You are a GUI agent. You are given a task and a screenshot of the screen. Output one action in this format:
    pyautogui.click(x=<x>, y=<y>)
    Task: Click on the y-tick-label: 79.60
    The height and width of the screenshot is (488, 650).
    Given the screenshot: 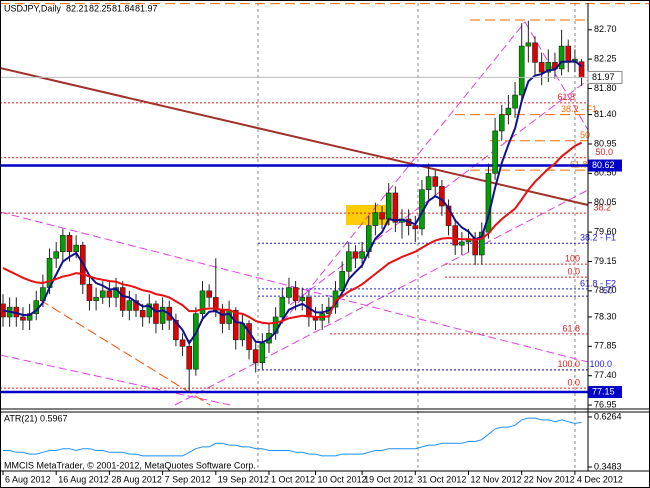 What is the action you would take?
    pyautogui.click(x=605, y=231)
    